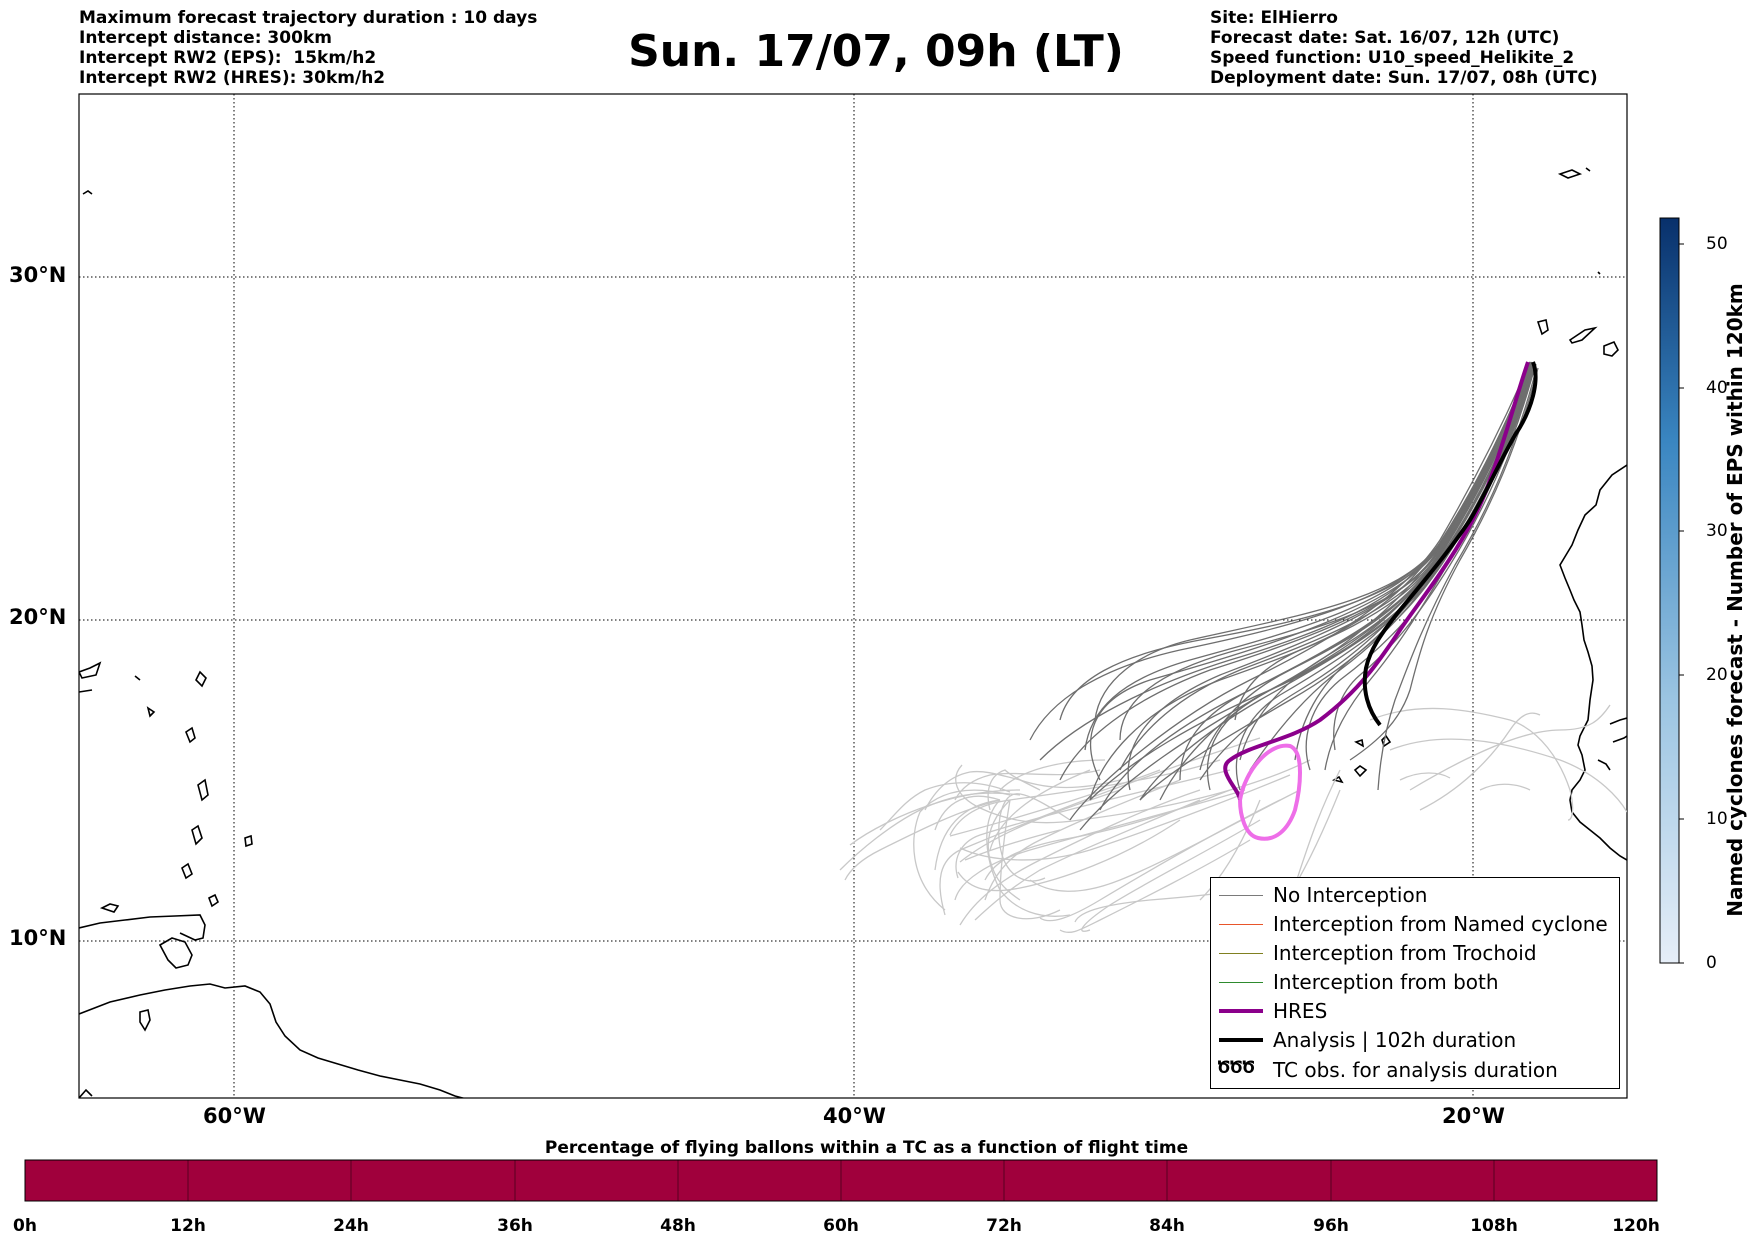 The width and height of the screenshot is (1752, 1241). I want to click on cyclone-colorbar, so click(1669, 590).